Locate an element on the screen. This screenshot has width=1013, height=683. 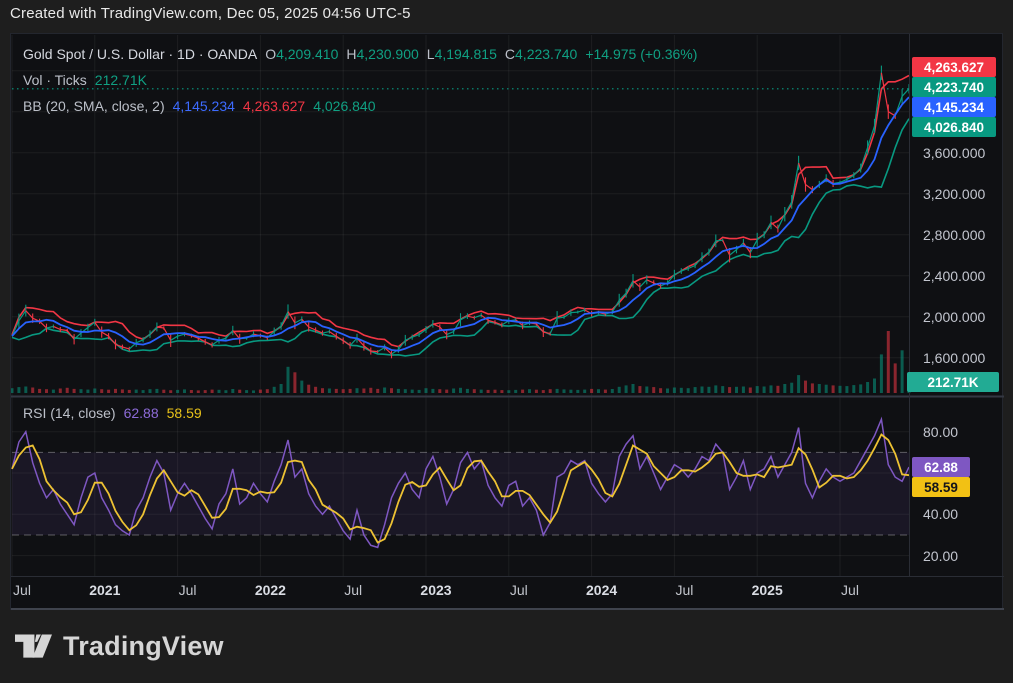
volume-value: 212.71K is located at coordinates (120, 80).